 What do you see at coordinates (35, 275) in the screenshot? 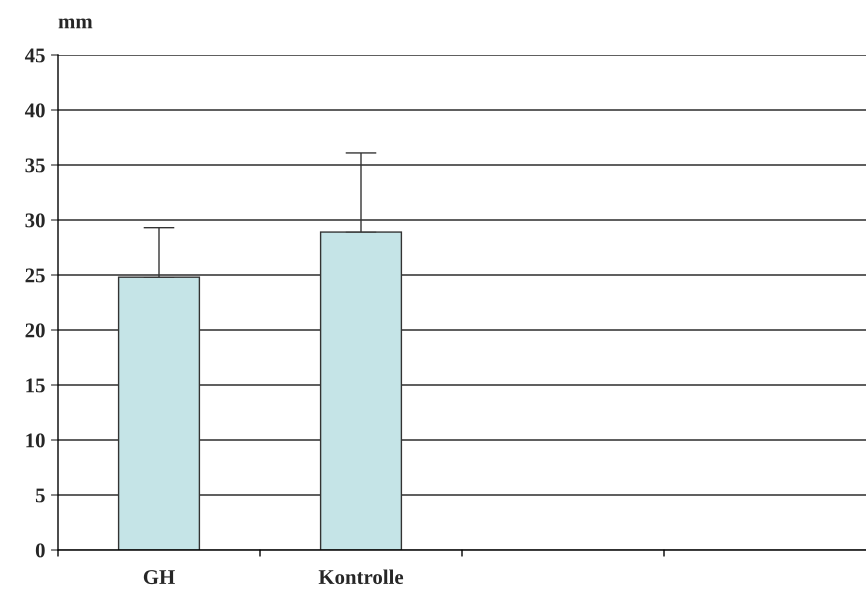
I see `y-tick-label: 25` at bounding box center [35, 275].